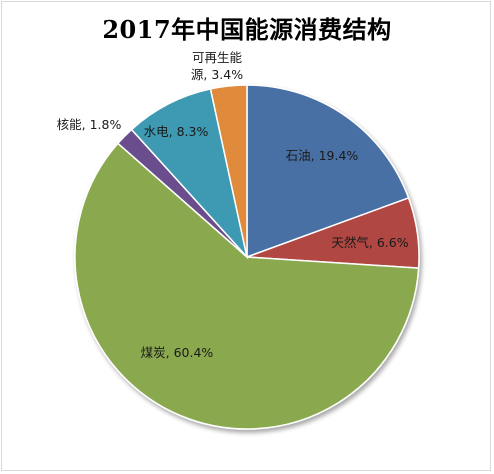 Image resolution: width=494 pixels, height=474 pixels. What do you see at coordinates (247, 29) in the screenshot?
I see `chart-title: 2017年中国能源消费结构` at bounding box center [247, 29].